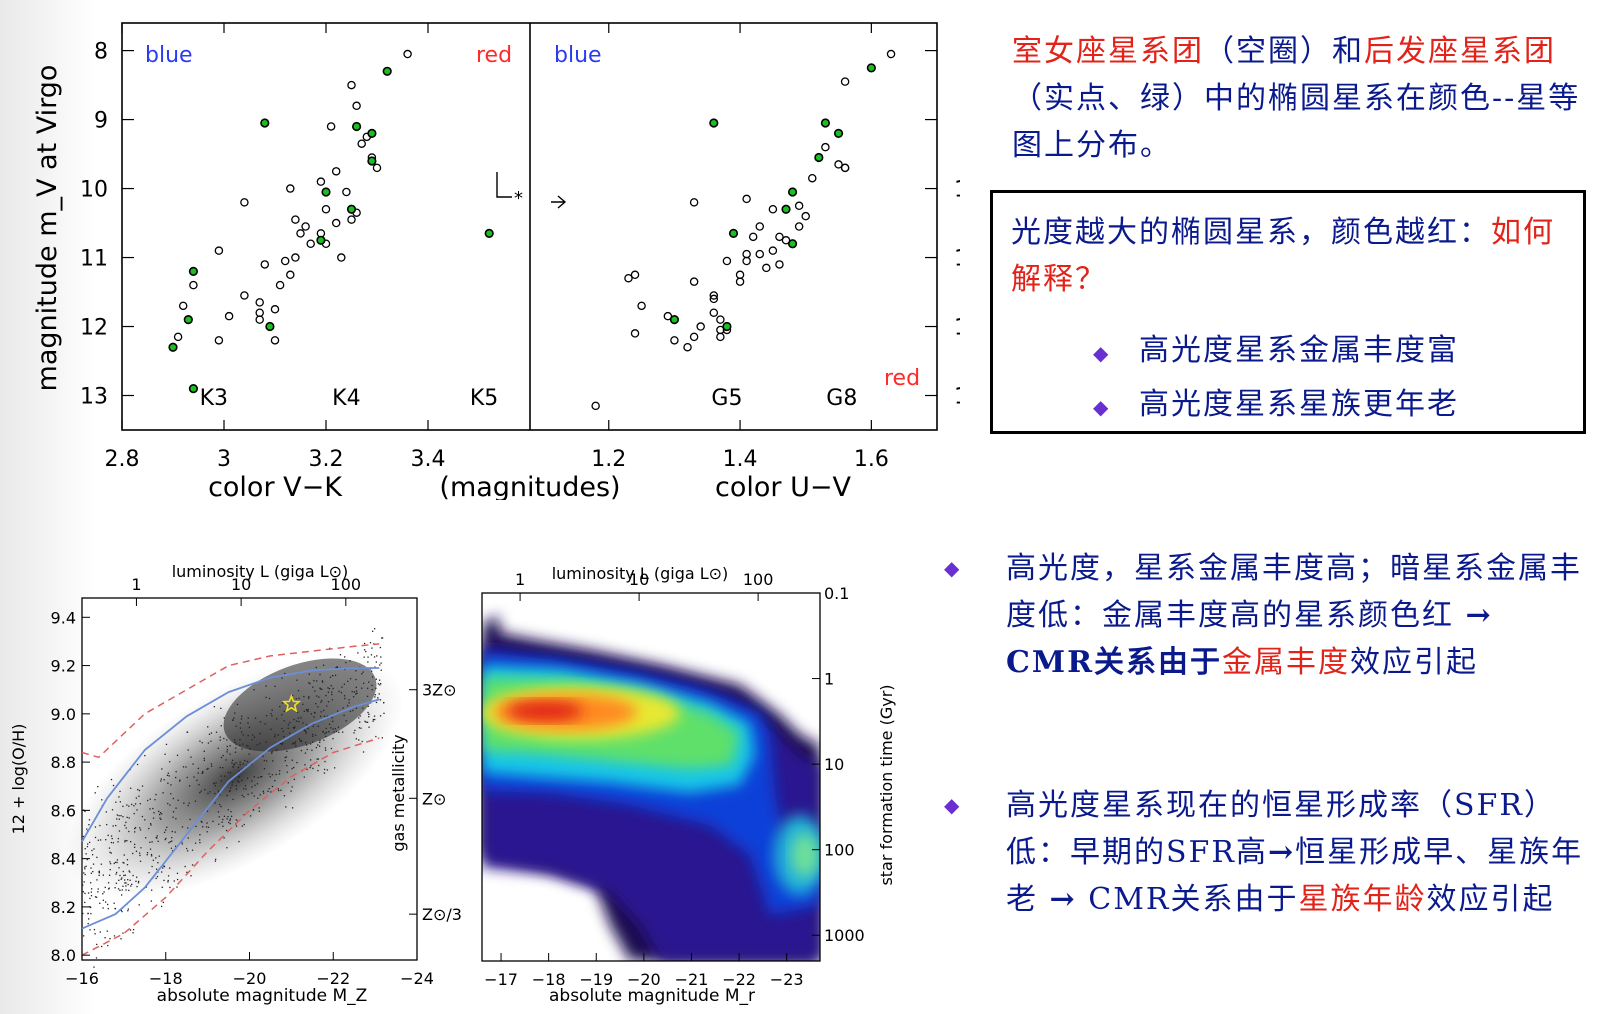  What do you see at coordinates (1286, 662) in the screenshot?
I see `bullet1-red: 金属丰度` at bounding box center [1286, 662].